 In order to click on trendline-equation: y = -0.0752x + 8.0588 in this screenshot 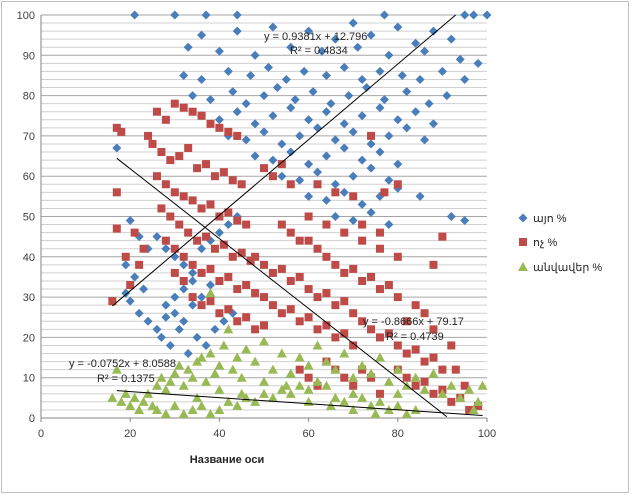, I will do `click(122, 364)`.